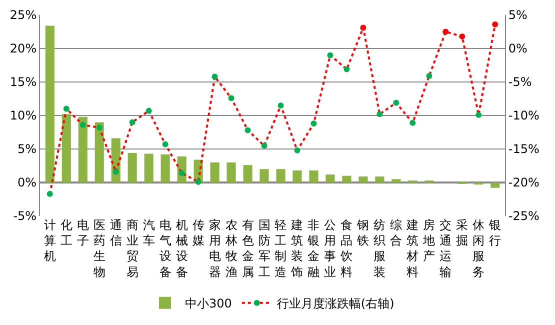 The image size is (555, 325). I want to click on y-tick-label: 5%, so click(27, 149).